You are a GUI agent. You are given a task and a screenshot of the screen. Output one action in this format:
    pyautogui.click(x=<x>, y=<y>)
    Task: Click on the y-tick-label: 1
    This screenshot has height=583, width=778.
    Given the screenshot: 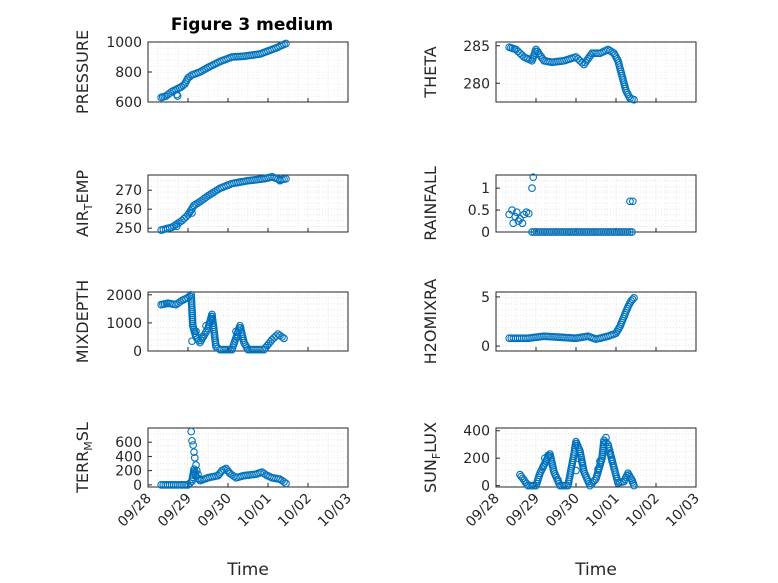 What is the action you would take?
    pyautogui.click(x=485, y=189)
    